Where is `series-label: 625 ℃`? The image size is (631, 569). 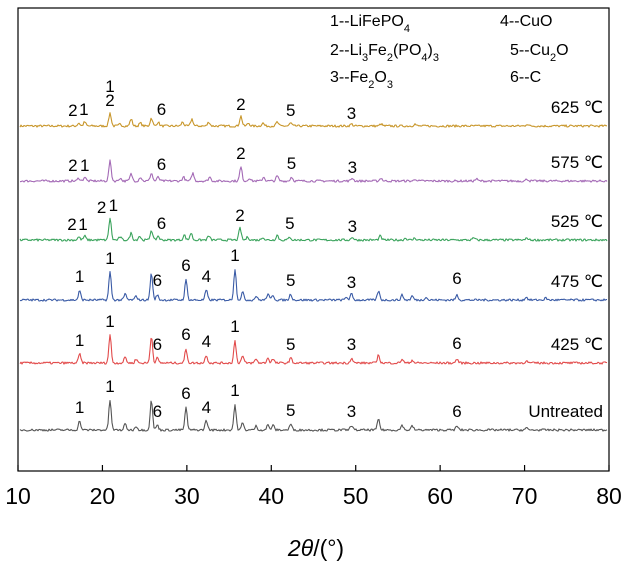 series-label: 625 ℃ is located at coordinates (577, 107).